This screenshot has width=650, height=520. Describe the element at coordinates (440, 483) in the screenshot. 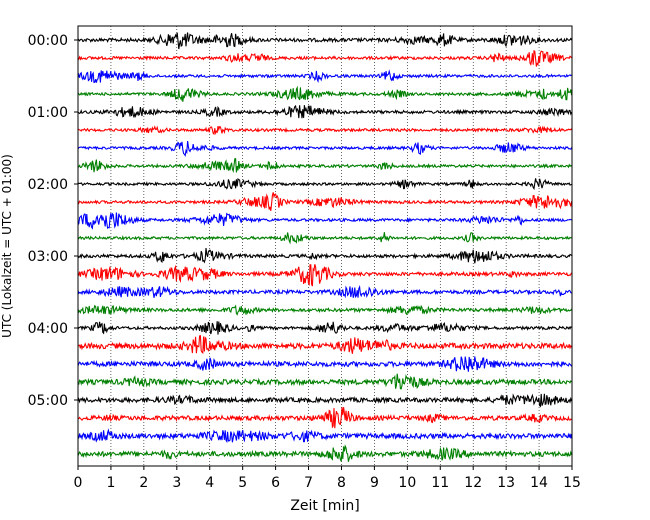

I see `x-tick-label: 11` at that location.